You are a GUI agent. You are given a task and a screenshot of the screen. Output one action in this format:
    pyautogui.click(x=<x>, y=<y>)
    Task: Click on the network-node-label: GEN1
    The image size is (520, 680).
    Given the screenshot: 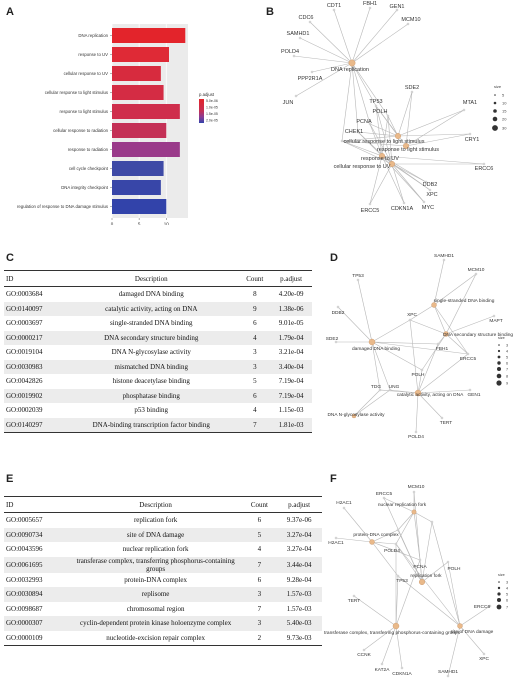 What is the action you would take?
    pyautogui.click(x=397, y=7)
    